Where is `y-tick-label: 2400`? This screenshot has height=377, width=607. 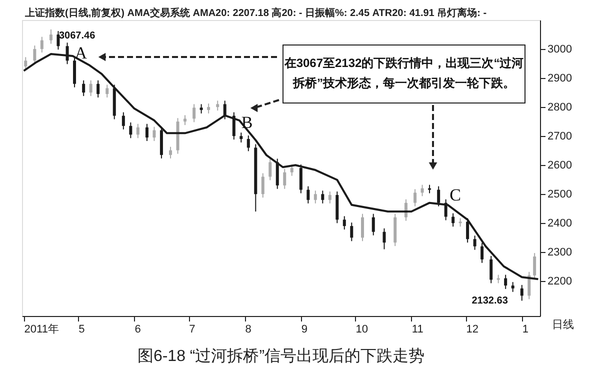 y-tick-label: 2400 is located at coordinates (560, 224).